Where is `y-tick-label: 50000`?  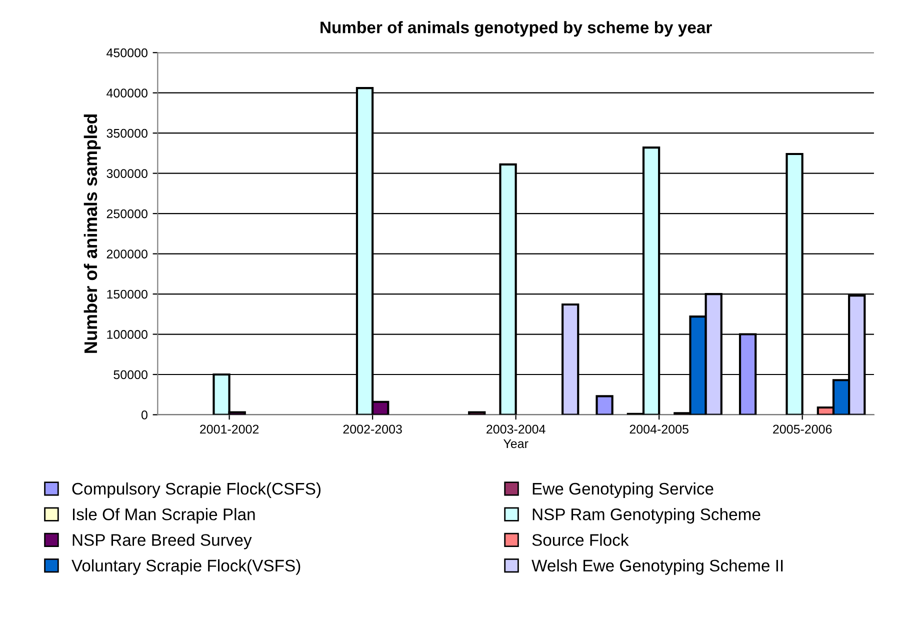
y-tick-label: 50000 is located at coordinates (131, 375).